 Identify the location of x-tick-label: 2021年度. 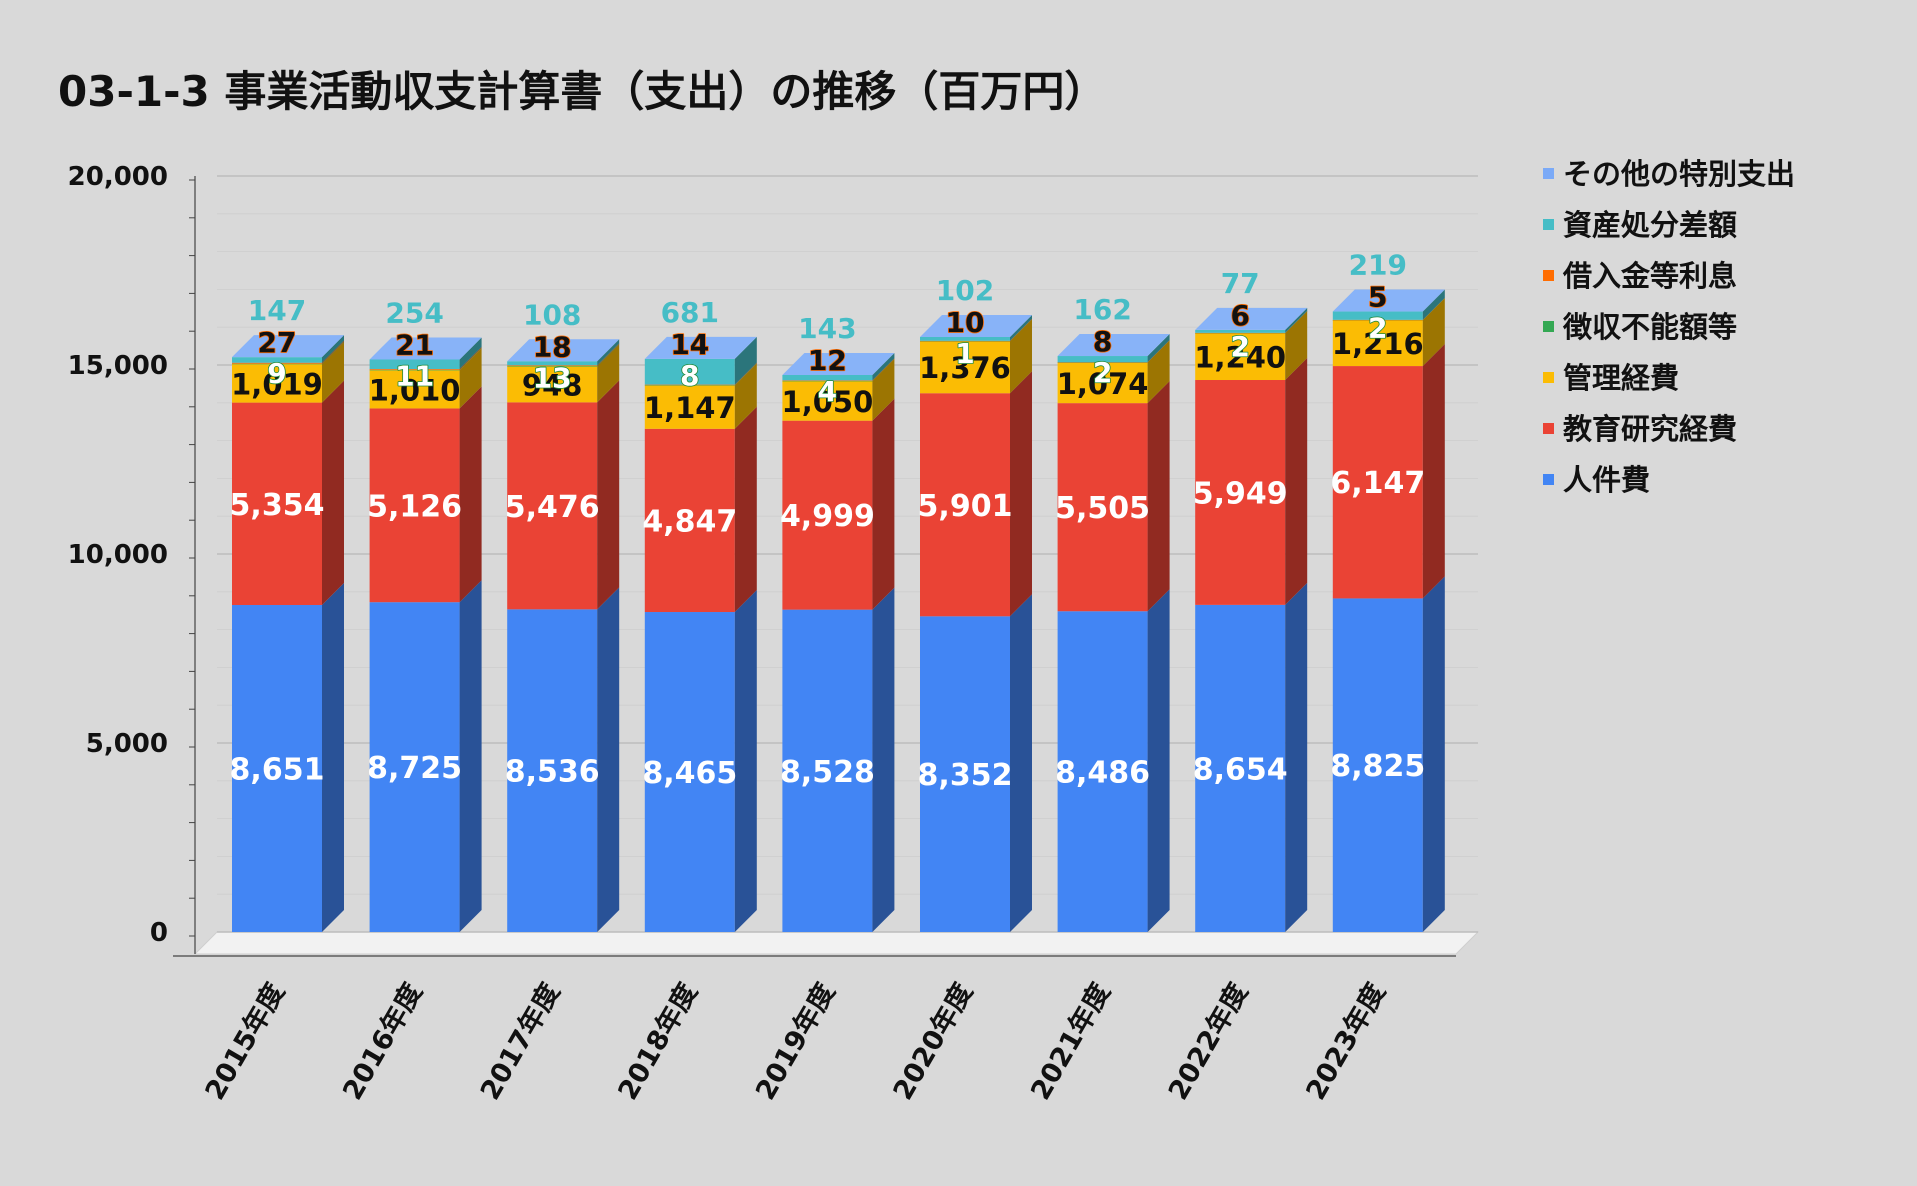
(1070, 1042).